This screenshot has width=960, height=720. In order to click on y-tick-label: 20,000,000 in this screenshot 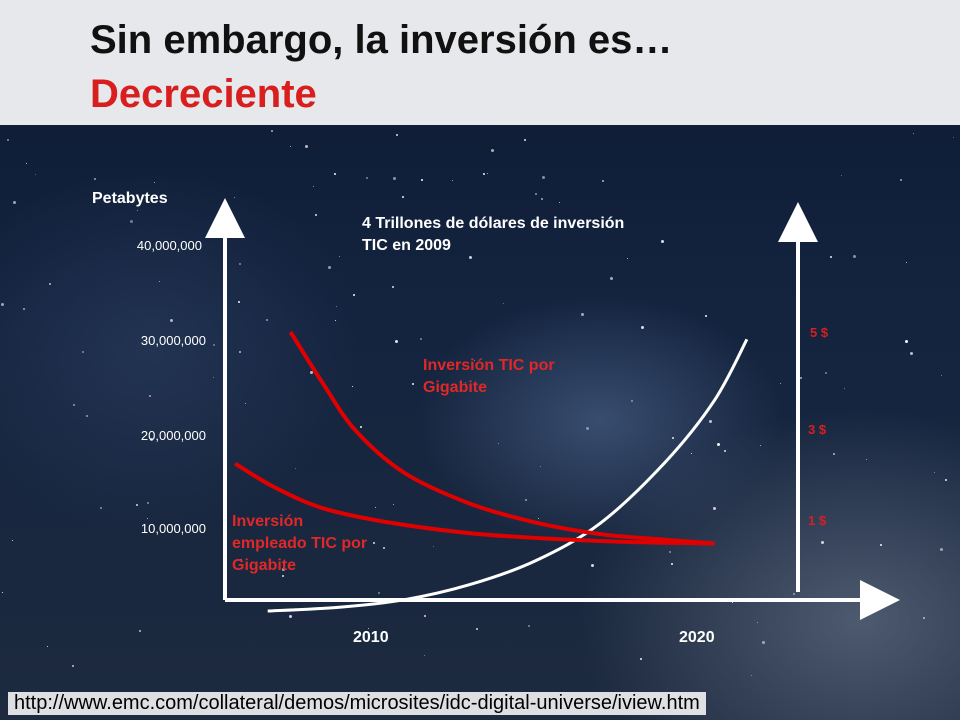, I will do `click(173, 435)`.